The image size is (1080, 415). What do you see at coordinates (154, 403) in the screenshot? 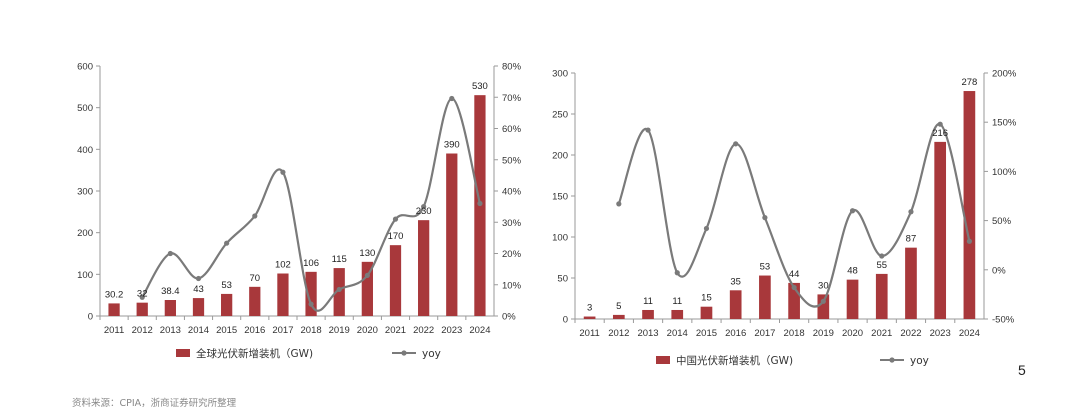
I see `source-note: 资料来源：CPIA，浙商证券研究所整理` at bounding box center [154, 403].